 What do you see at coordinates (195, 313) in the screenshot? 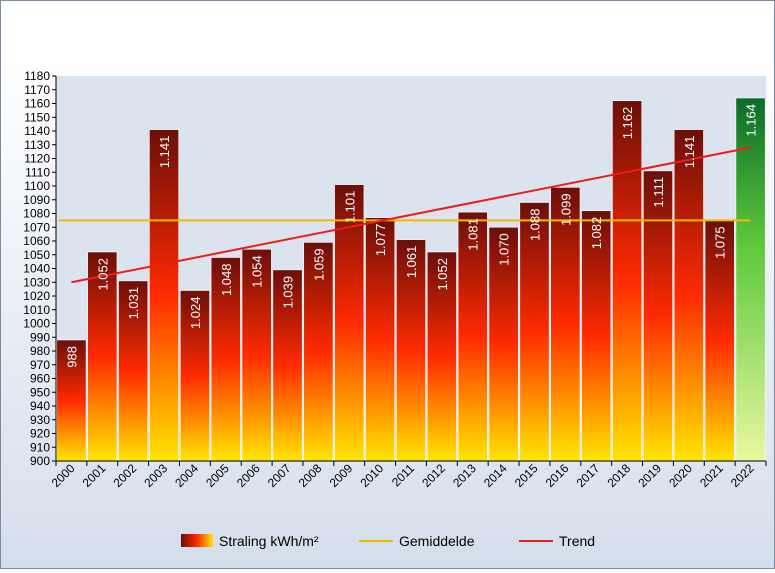
I see `data-label-2004: 1.024` at bounding box center [195, 313].